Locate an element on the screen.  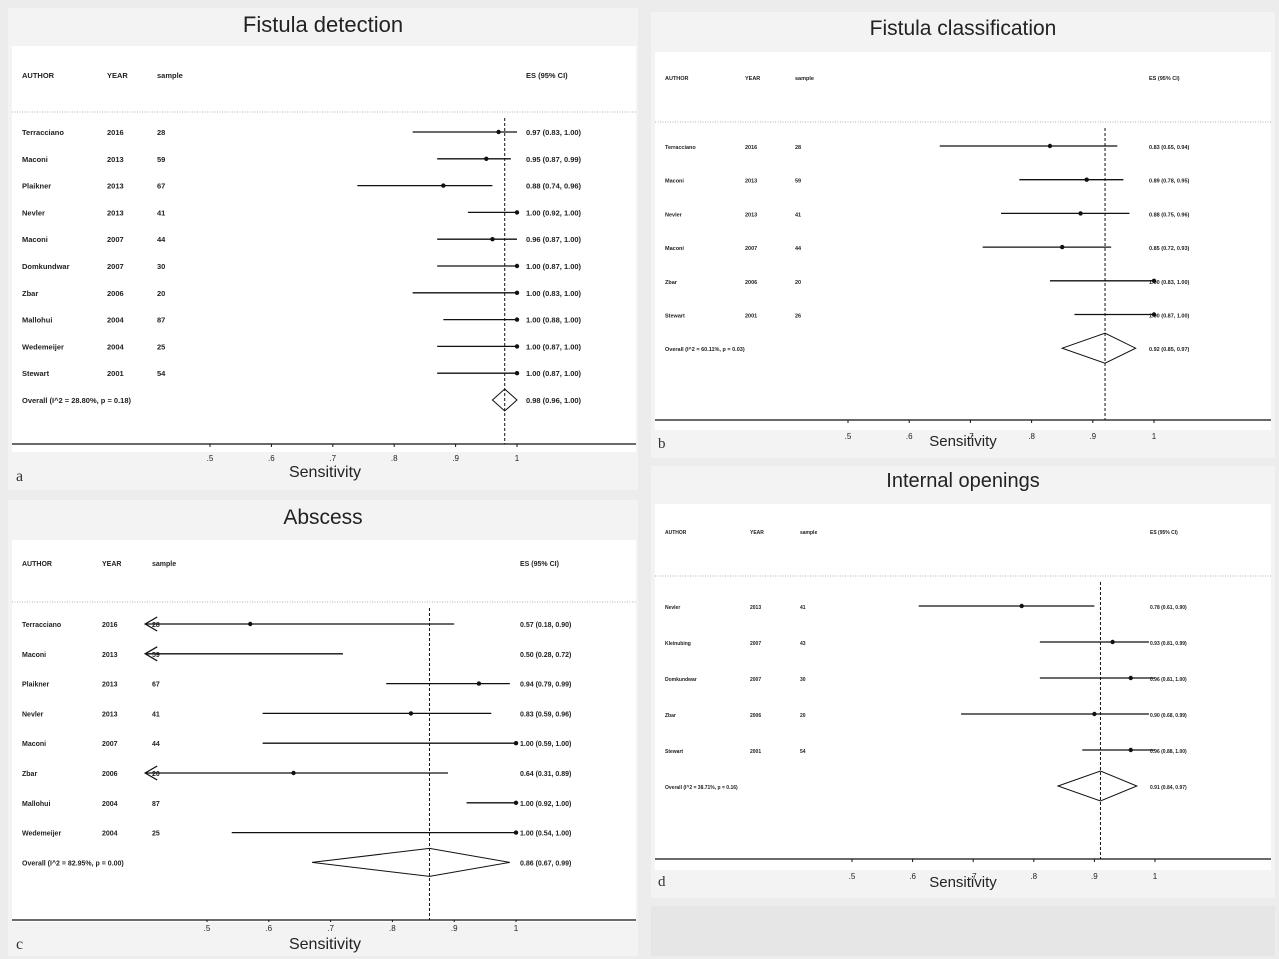
study-year: 2007 is located at coordinates (751, 249).